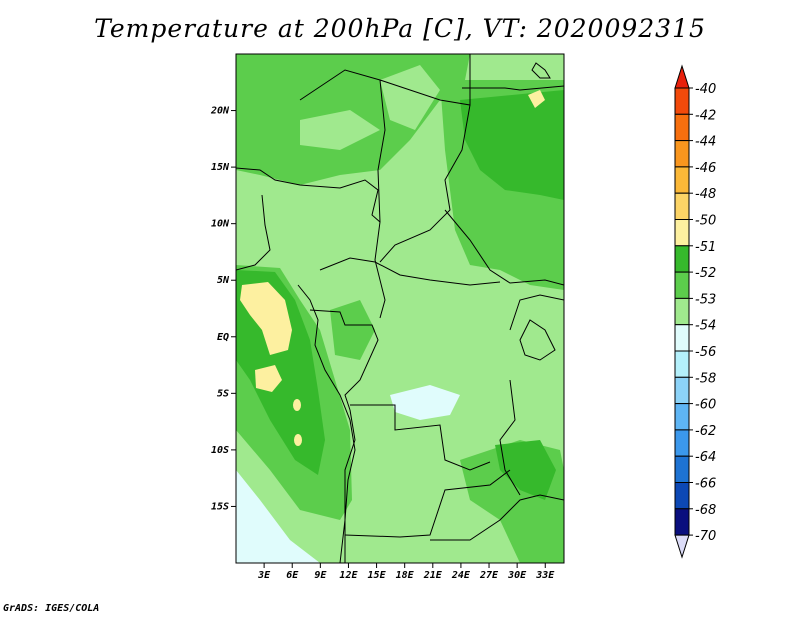 The image size is (800, 618). I want to click on lat-tick-label: 5S, so click(223, 393).